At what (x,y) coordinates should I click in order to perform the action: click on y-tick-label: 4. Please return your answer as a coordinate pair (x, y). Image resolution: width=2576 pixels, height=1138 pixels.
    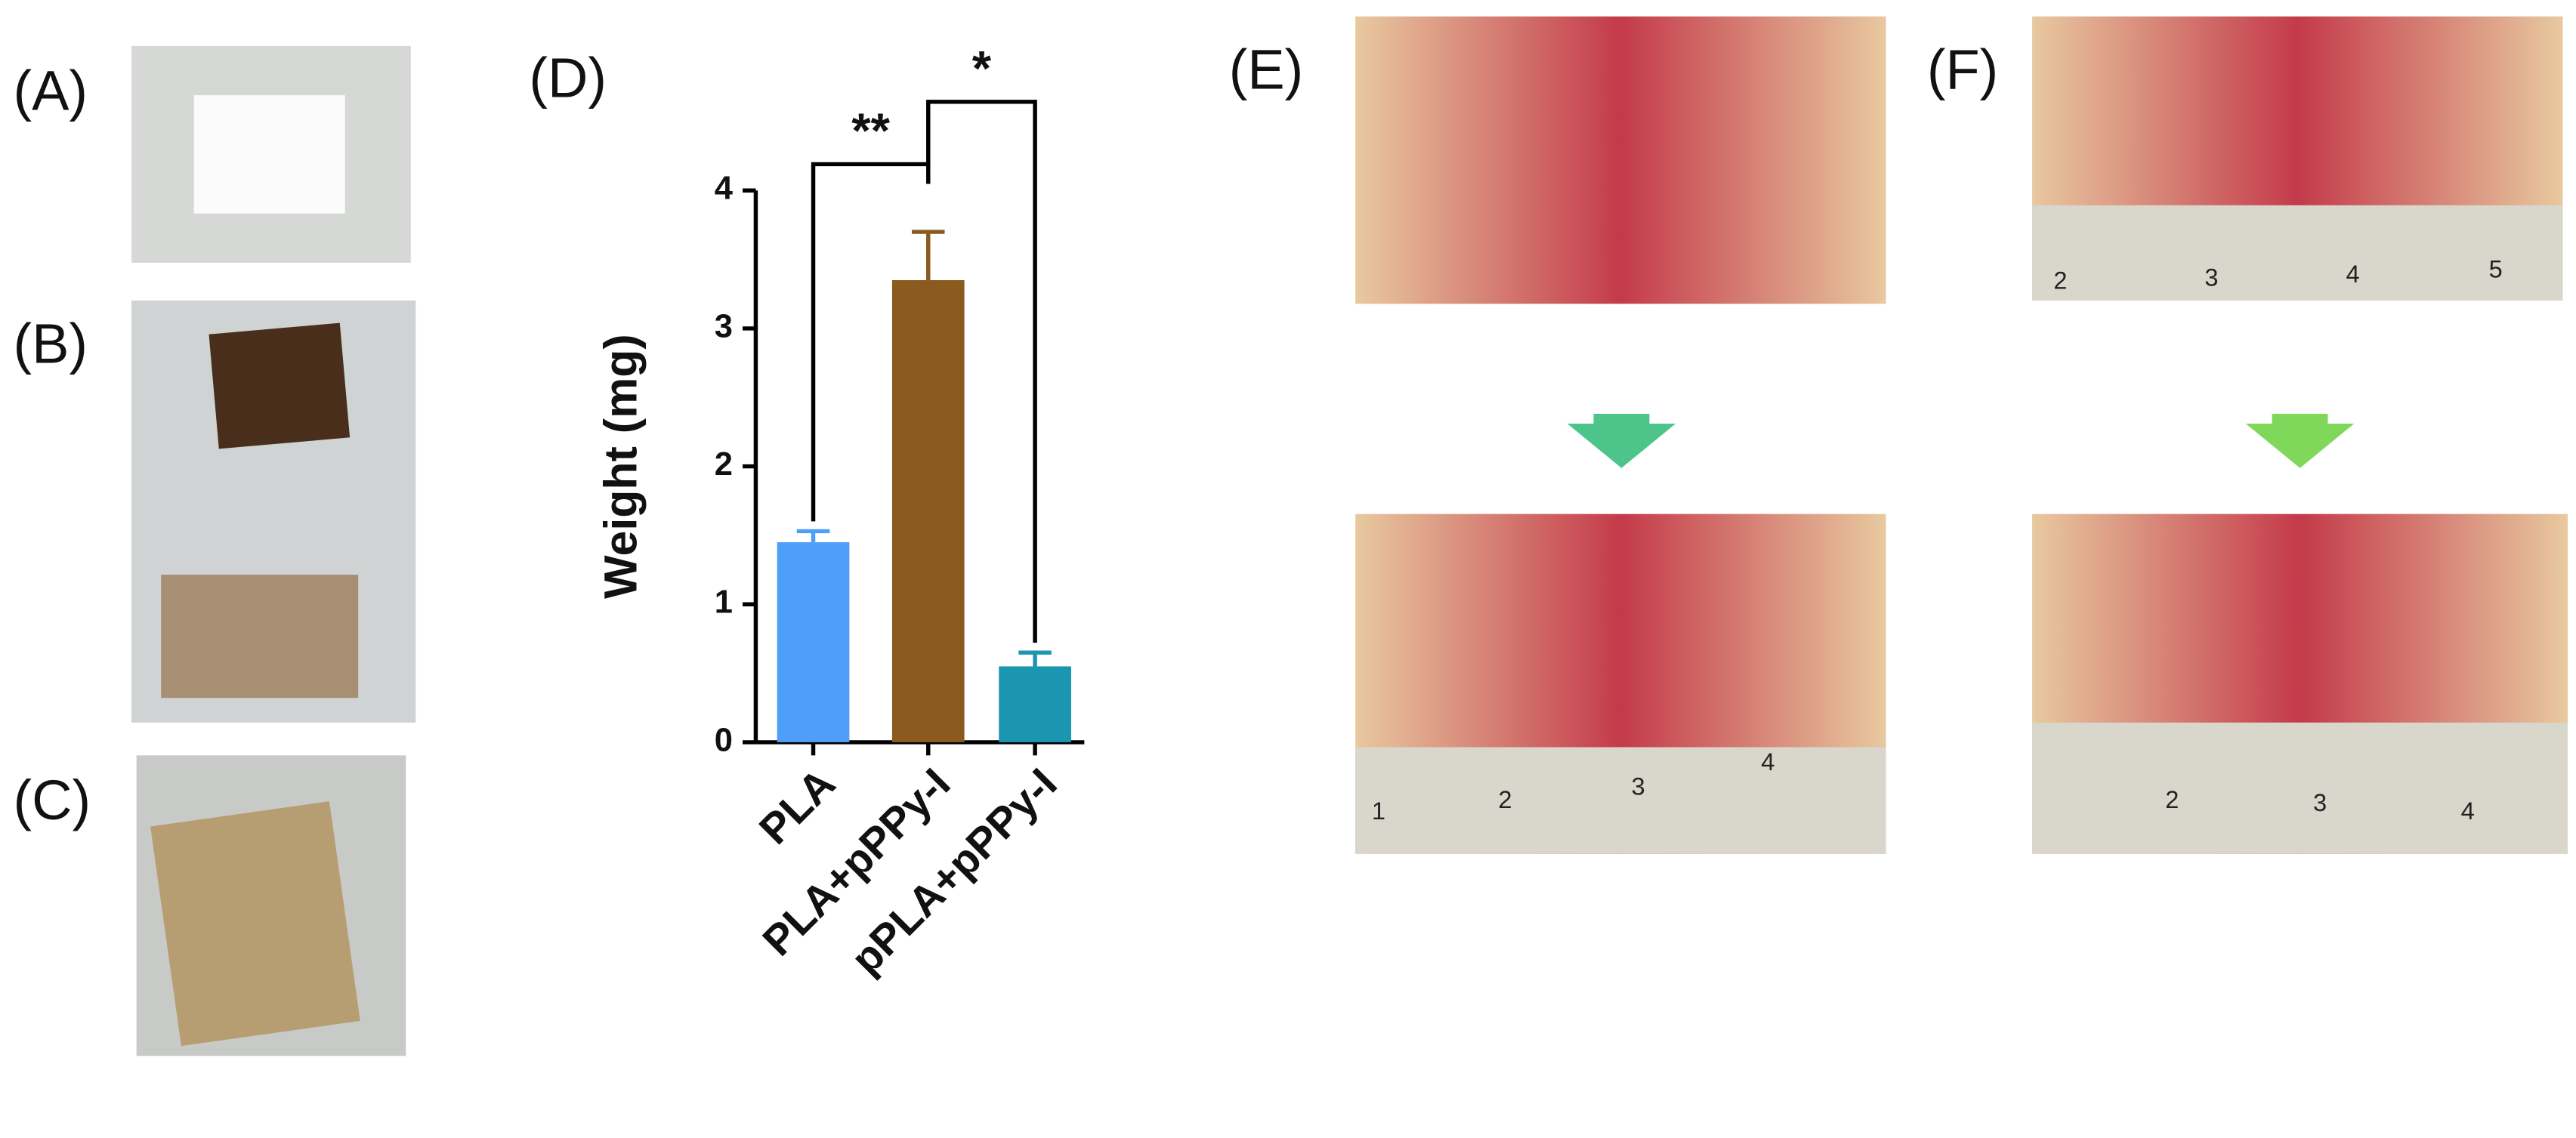
    Looking at the image, I should click on (724, 189).